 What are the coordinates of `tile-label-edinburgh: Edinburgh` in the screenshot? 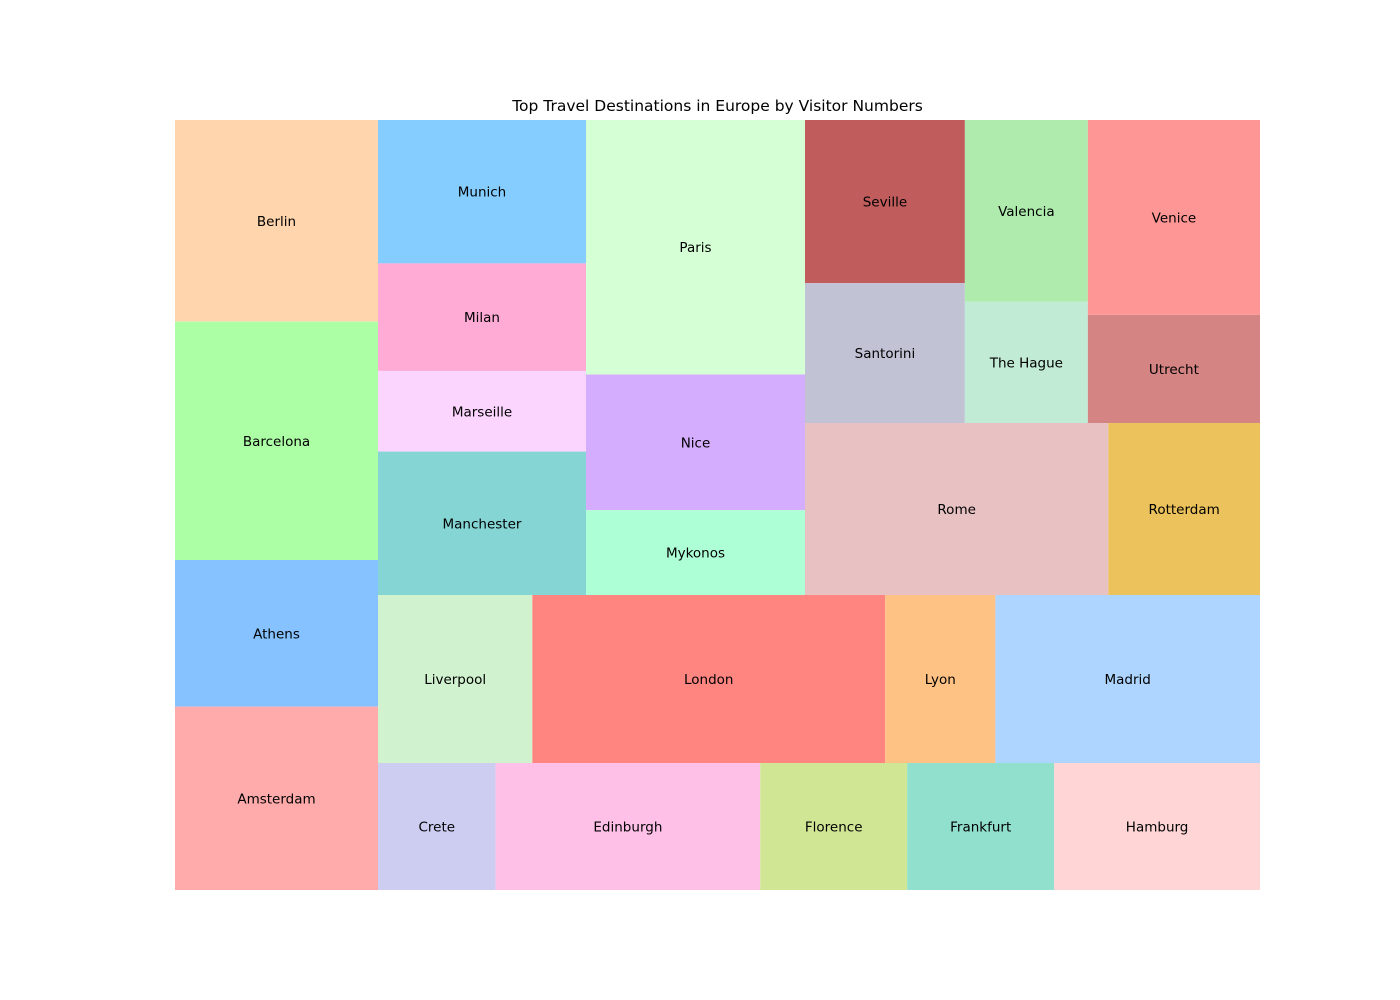 It's located at (627, 828).